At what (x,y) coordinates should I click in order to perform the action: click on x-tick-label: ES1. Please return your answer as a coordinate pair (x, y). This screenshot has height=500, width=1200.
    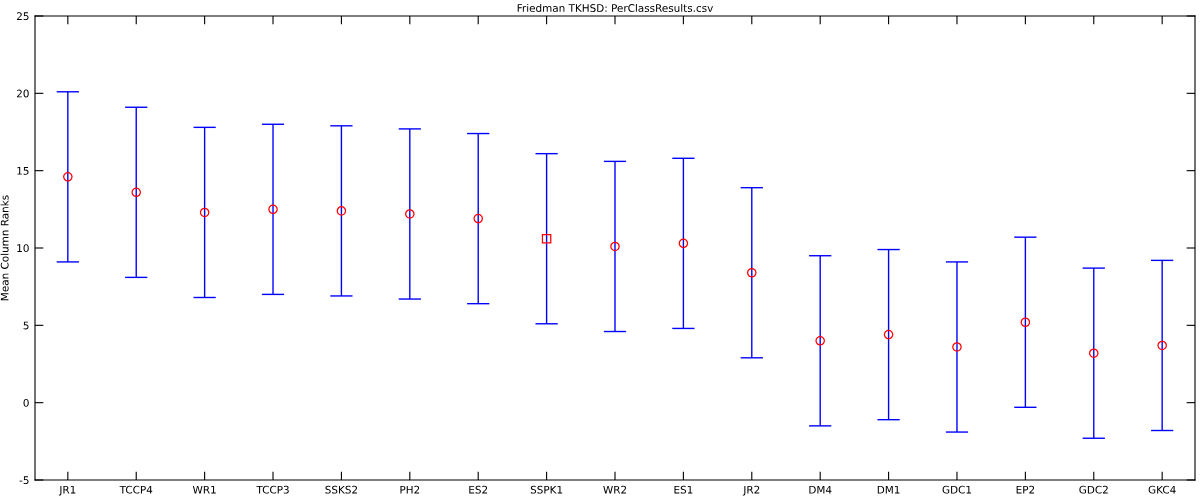
    Looking at the image, I should click on (683, 489).